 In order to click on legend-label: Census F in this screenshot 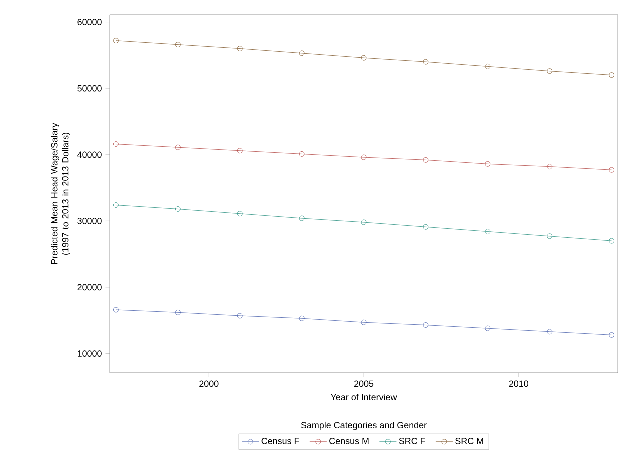, I will do `click(281, 441)`.